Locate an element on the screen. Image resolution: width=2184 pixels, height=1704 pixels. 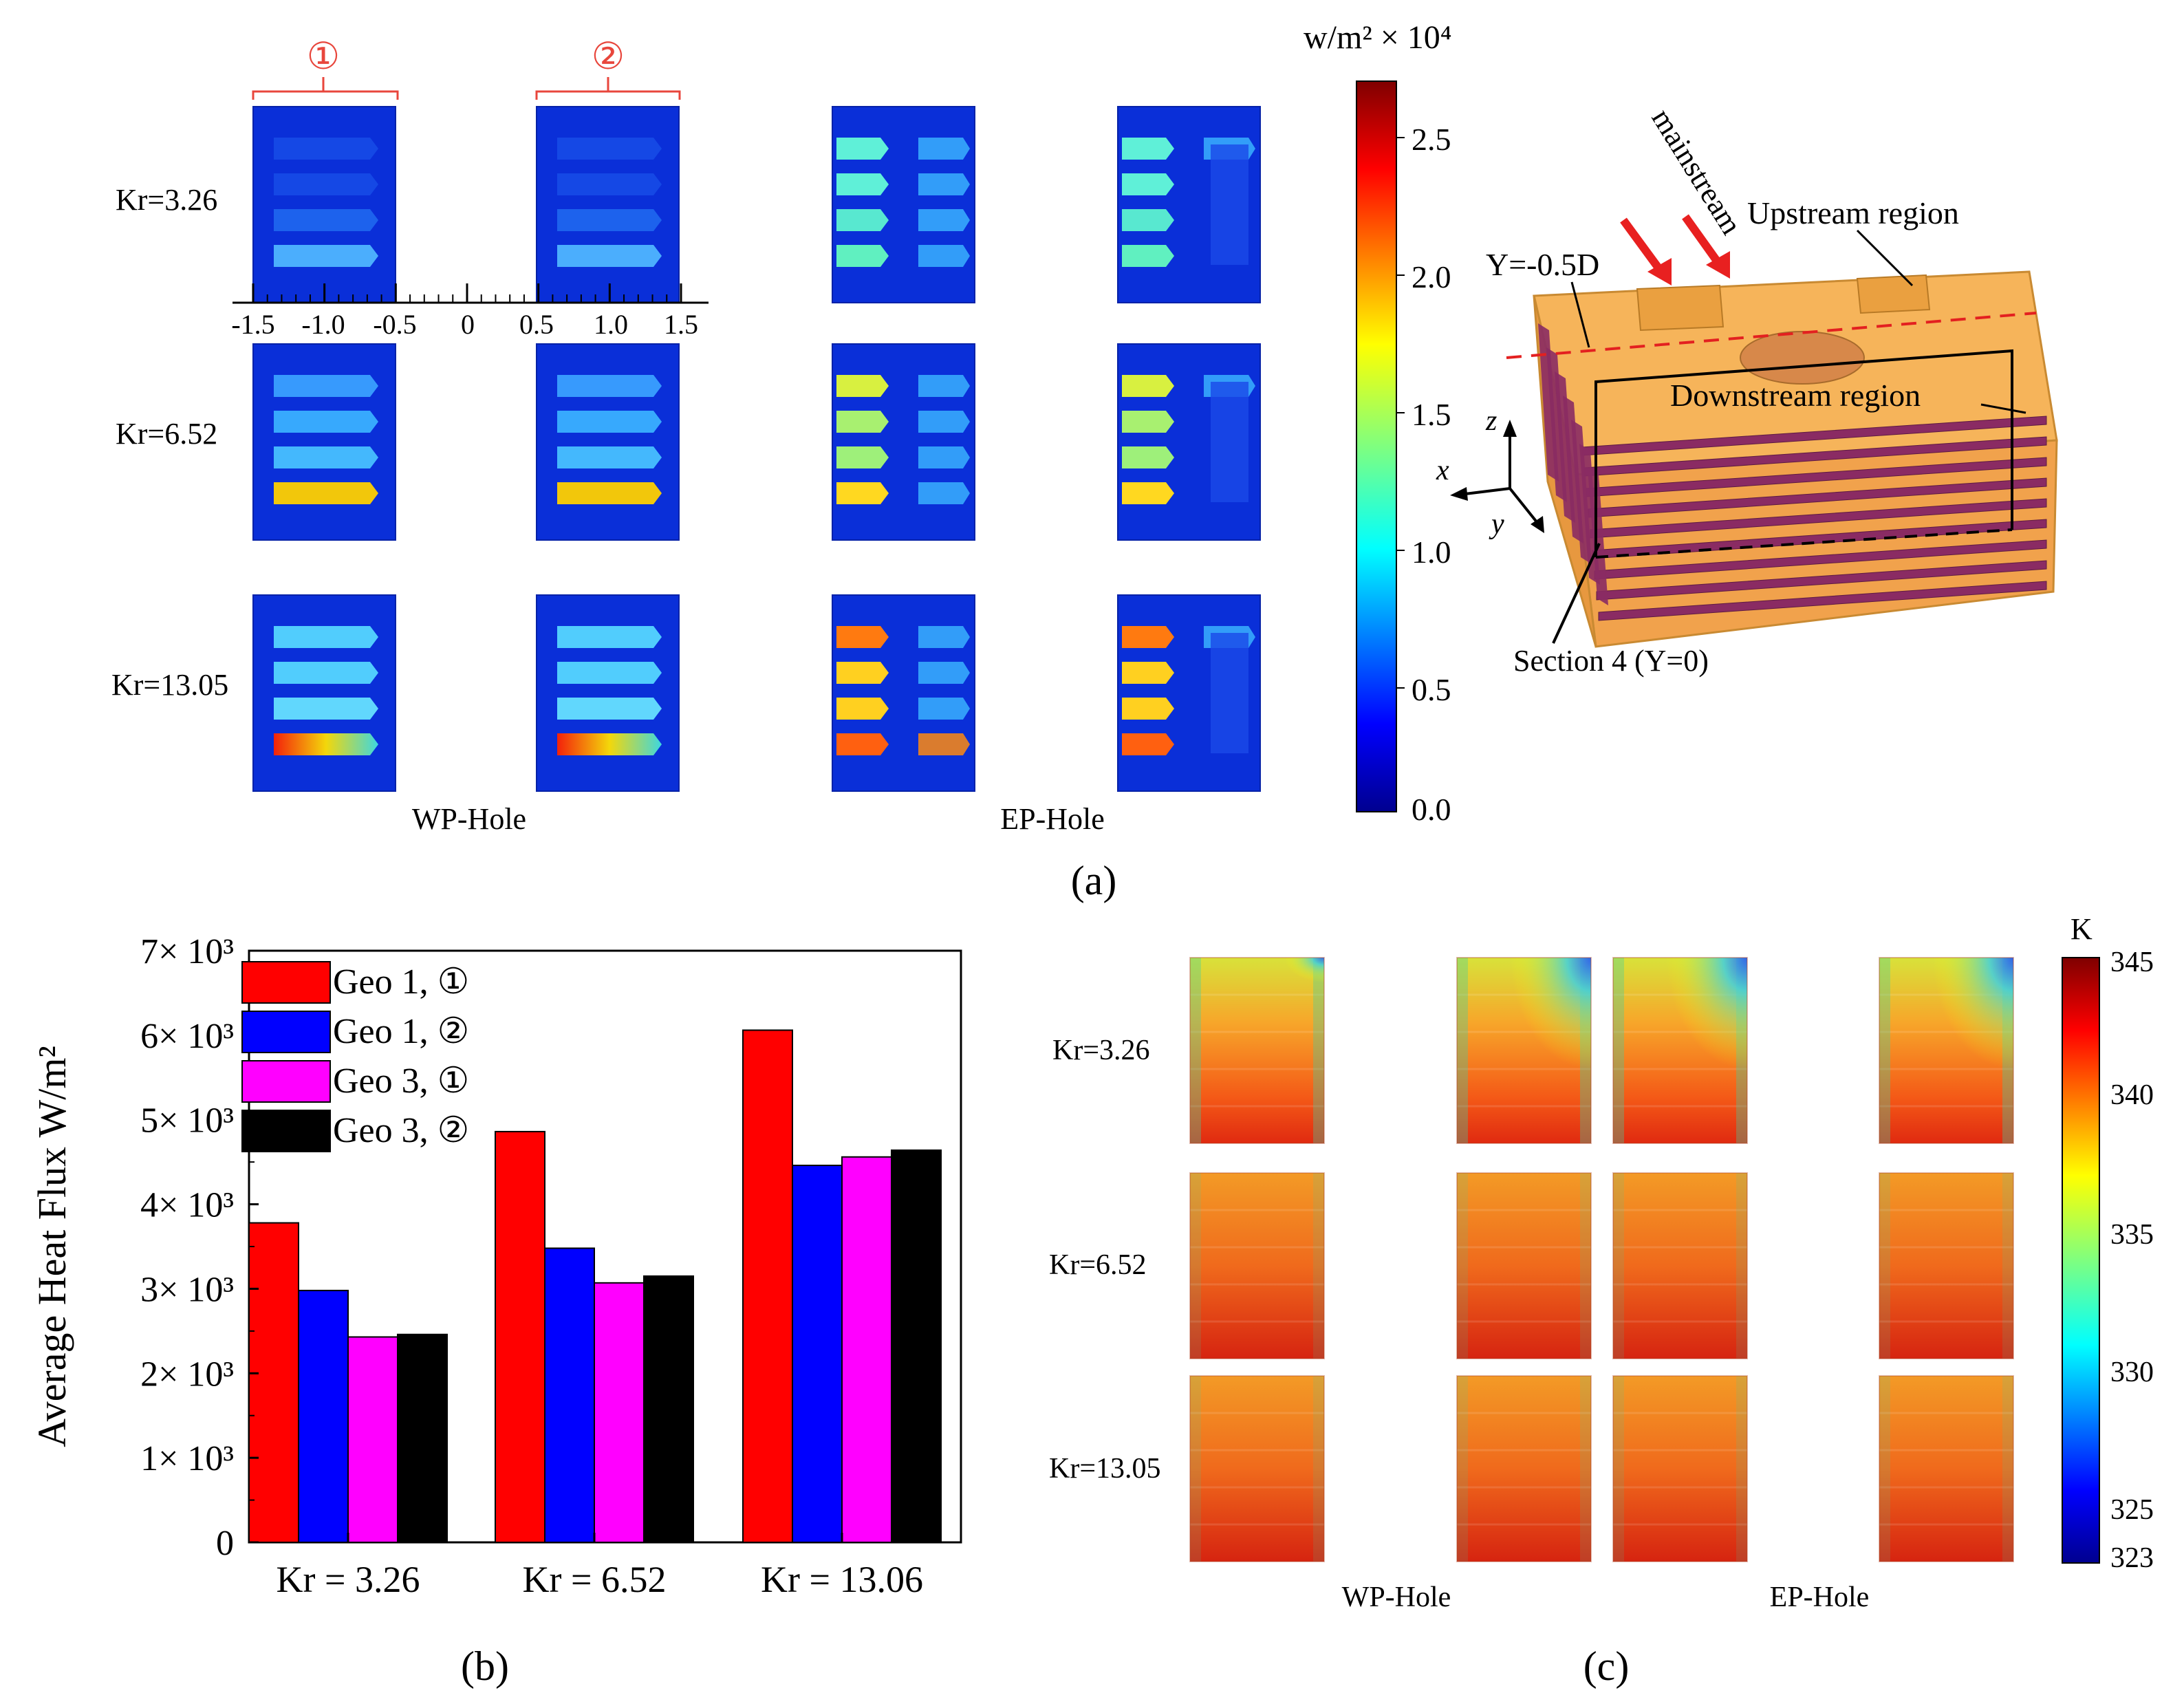
upstream-leader is located at coordinates (1885, 258).